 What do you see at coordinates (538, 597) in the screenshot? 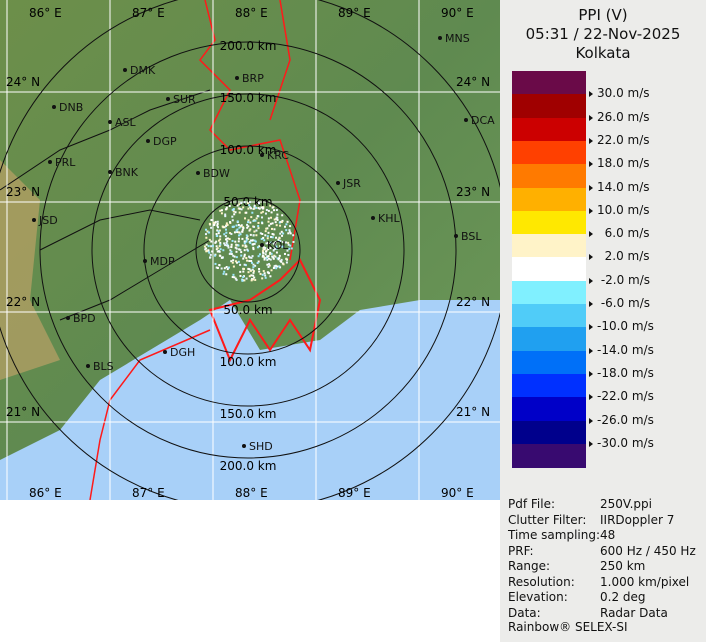
I see `info-key: Elevation:` at bounding box center [538, 597].